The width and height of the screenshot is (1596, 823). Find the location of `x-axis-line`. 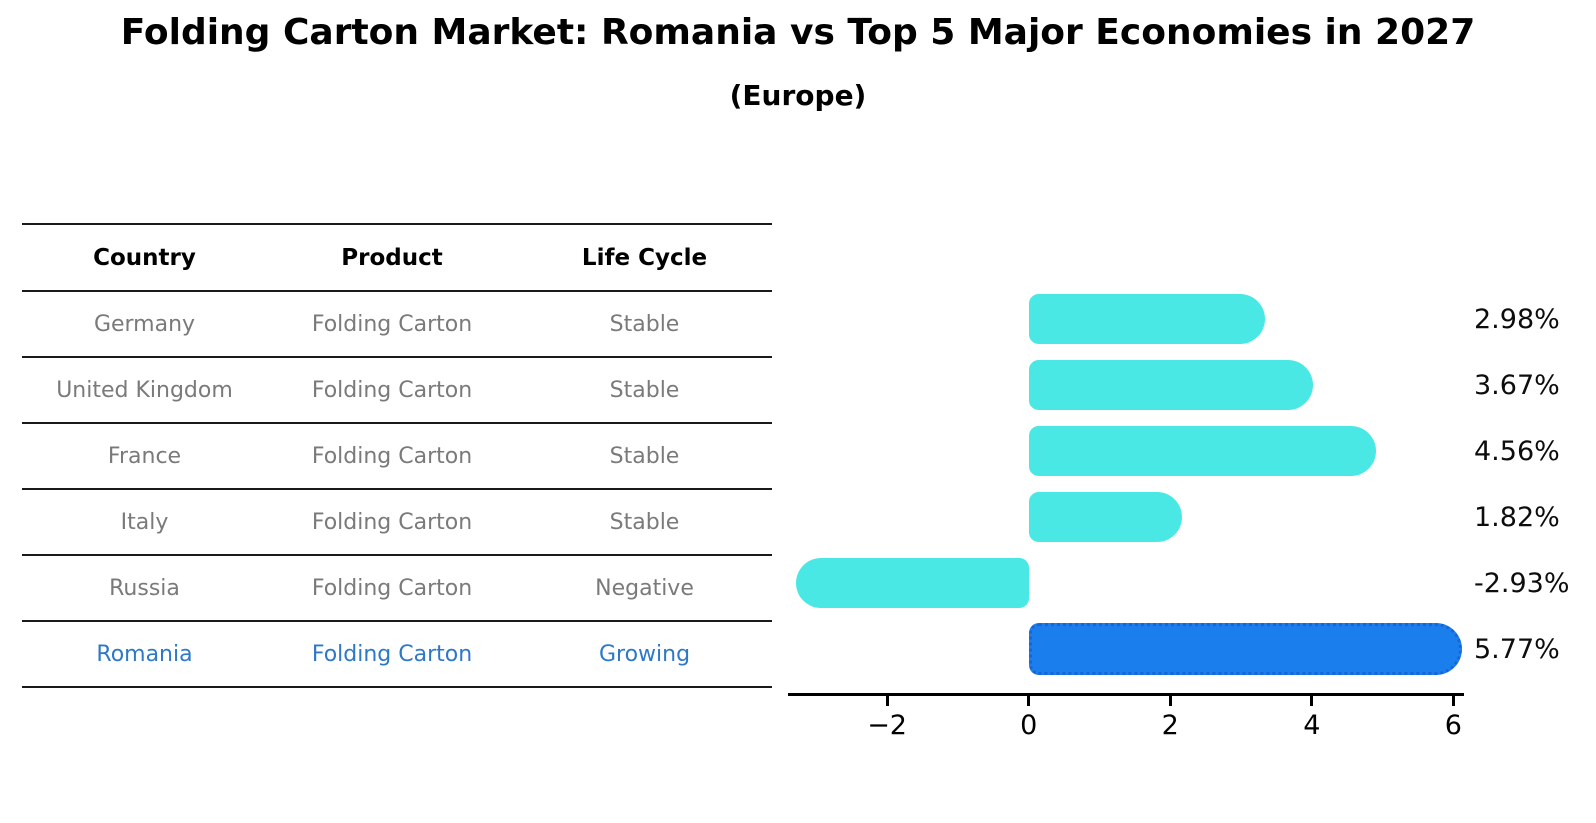

x-axis-line is located at coordinates (1126, 694).